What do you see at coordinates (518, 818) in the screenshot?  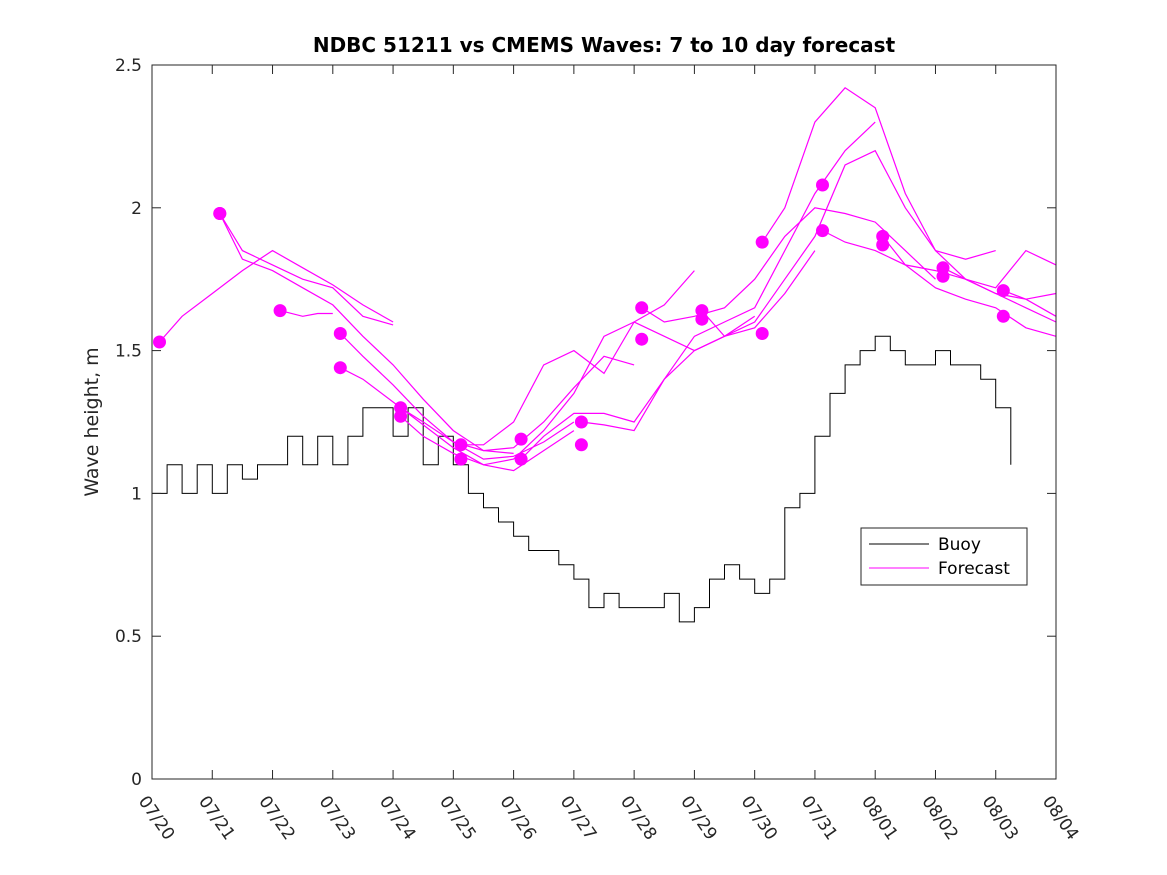 I see `x-tick-label: 07/26` at bounding box center [518, 818].